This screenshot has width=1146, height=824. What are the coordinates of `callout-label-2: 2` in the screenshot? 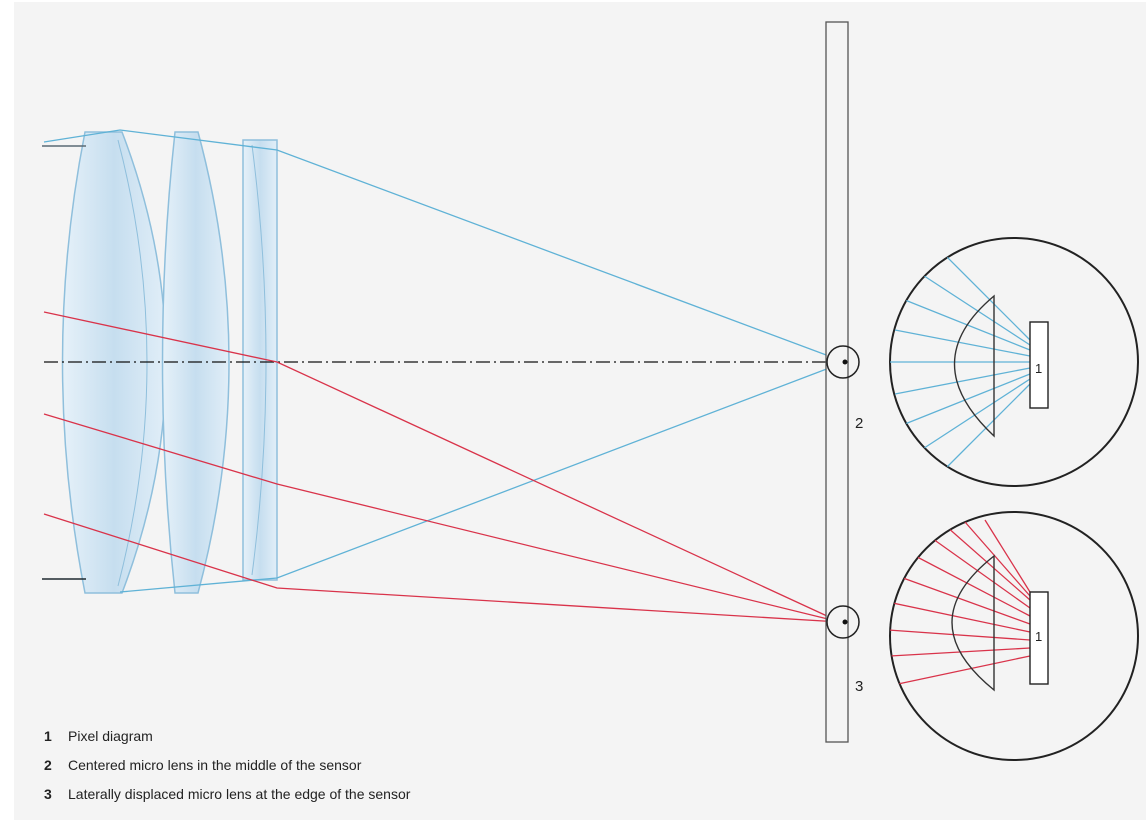 It's located at (859, 423).